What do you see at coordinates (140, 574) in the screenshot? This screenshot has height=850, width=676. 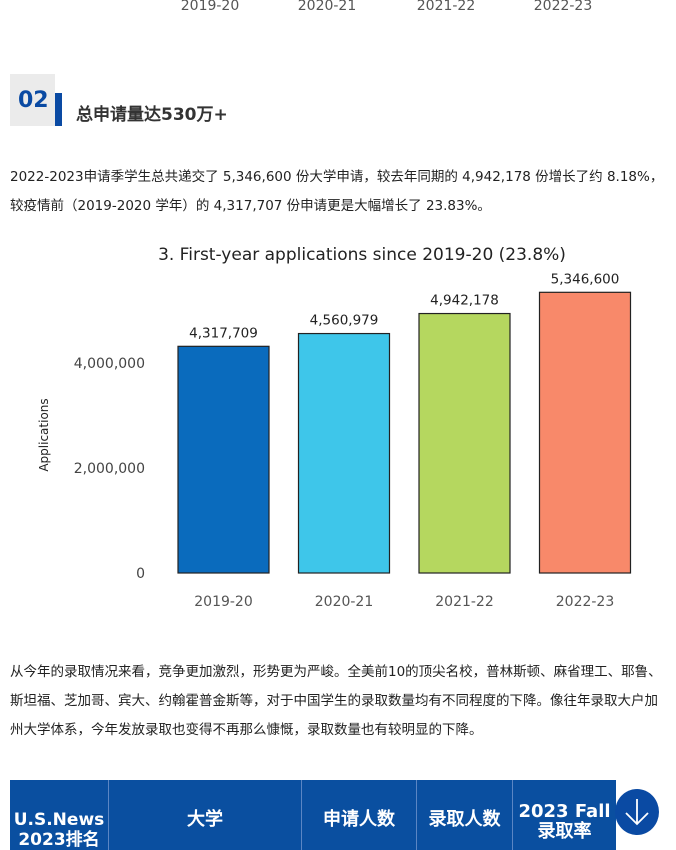 I see `y-tick-label: 0` at bounding box center [140, 574].